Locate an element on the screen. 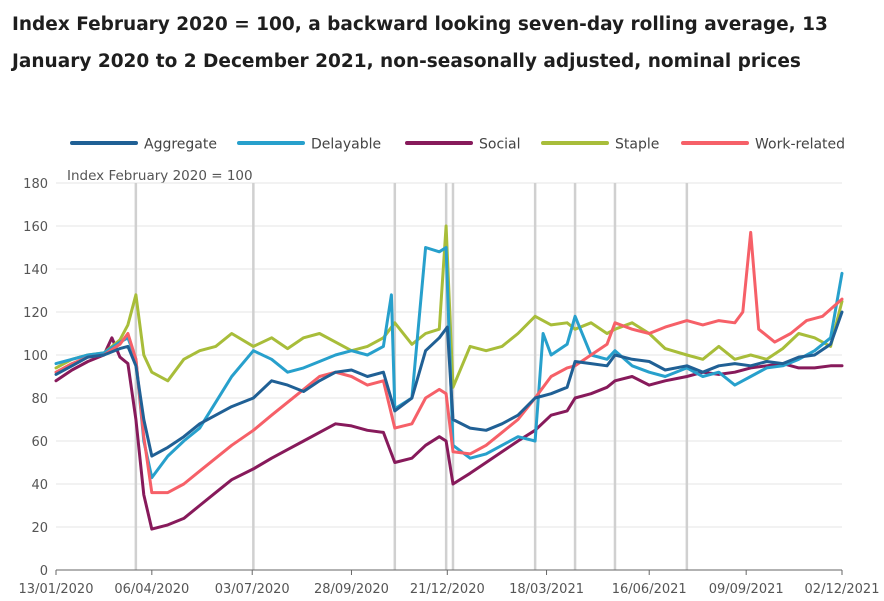 Image resolution: width=884 pixels, height=601 pixels. x-tick-label: 21/12/2020 is located at coordinates (447, 589).